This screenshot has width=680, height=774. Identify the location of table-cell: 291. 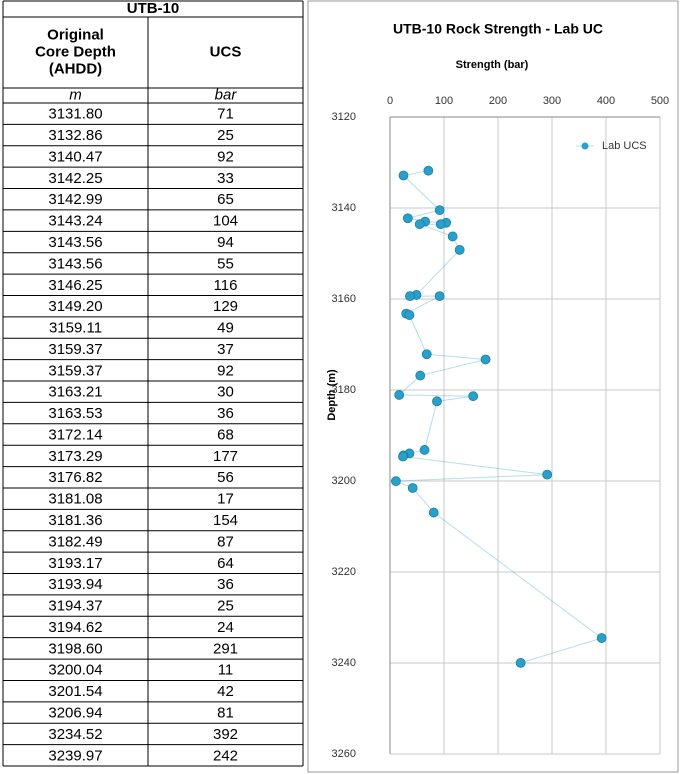
(225, 648).